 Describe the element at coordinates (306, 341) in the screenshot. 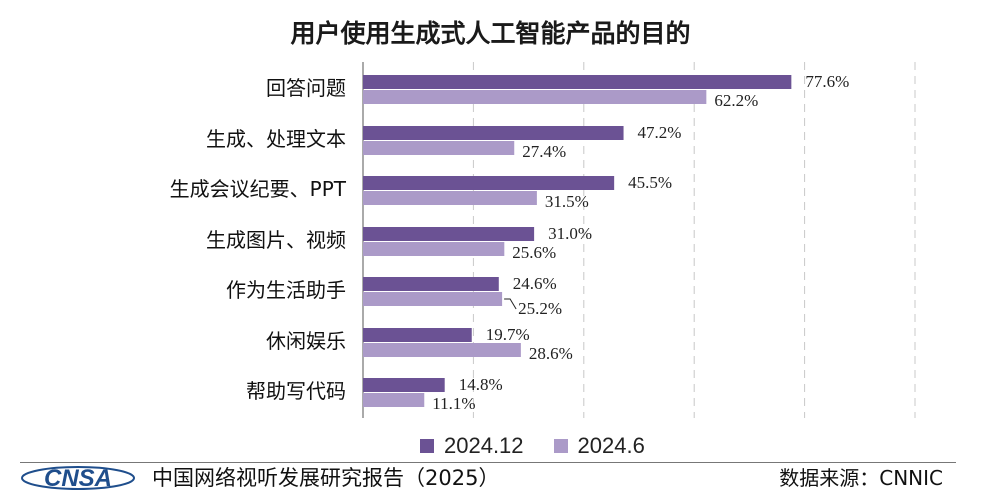

I see `category-label: 休闲娱乐` at that location.